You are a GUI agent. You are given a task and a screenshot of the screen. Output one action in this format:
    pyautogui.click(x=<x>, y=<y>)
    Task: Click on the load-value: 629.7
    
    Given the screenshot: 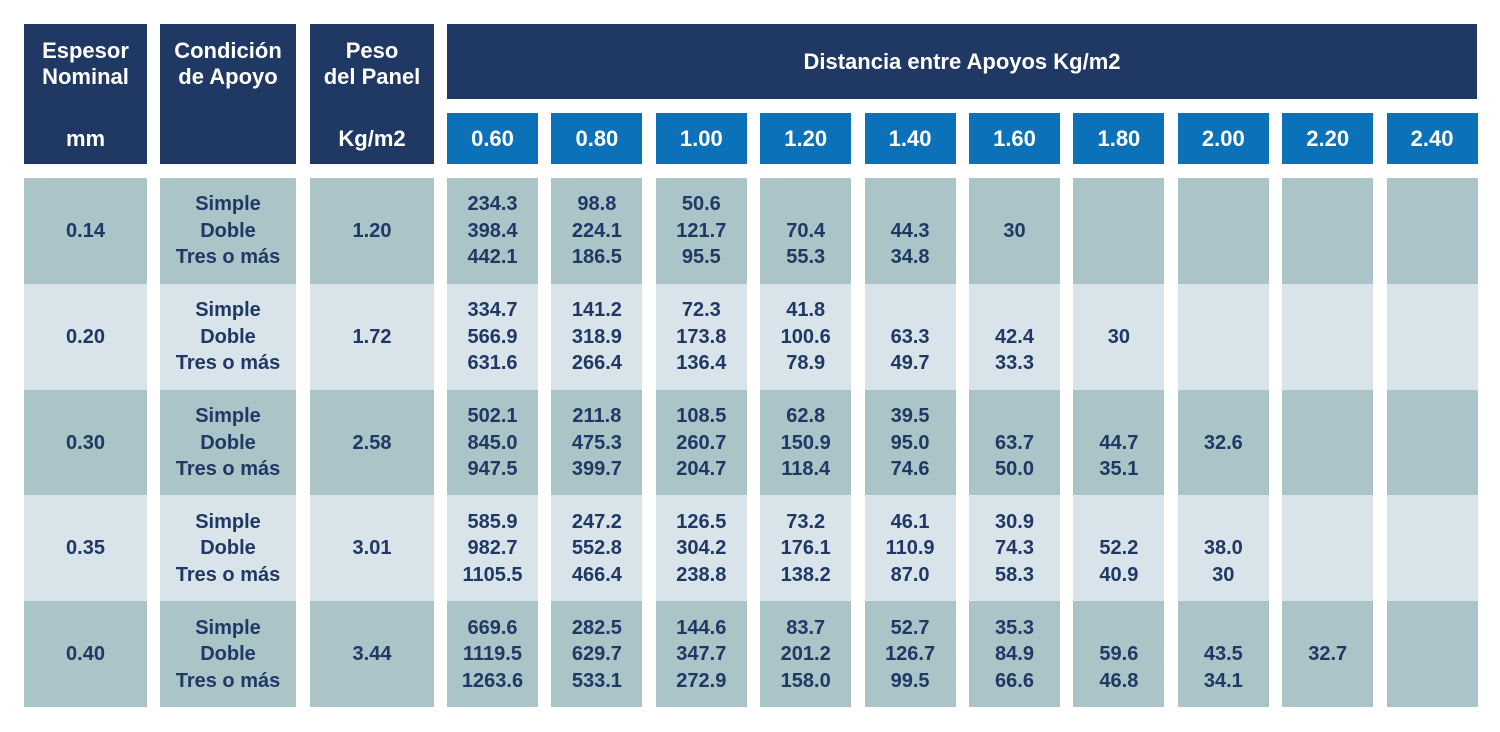 What is the action you would take?
    pyautogui.click(x=596, y=654)
    